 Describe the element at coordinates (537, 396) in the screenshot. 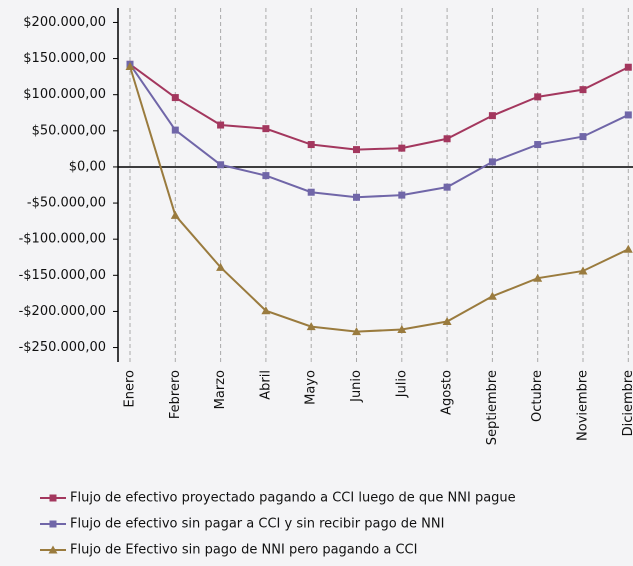

I see `x-tick-label: Octubre` at that location.